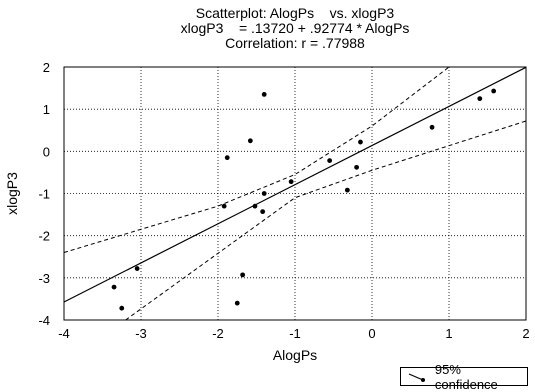 Image resolution: width=535 pixels, height=392 pixels. Describe the element at coordinates (44, 278) in the screenshot. I see `y-tick-label: -3` at that location.